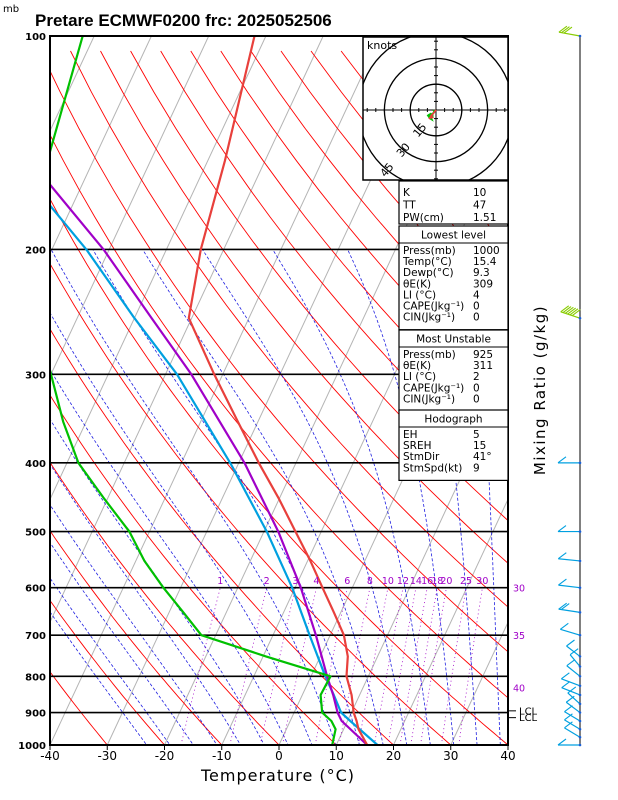 This screenshot has height=800, width=618. I want to click on lowest-level-row-value: 309, so click(483, 284).